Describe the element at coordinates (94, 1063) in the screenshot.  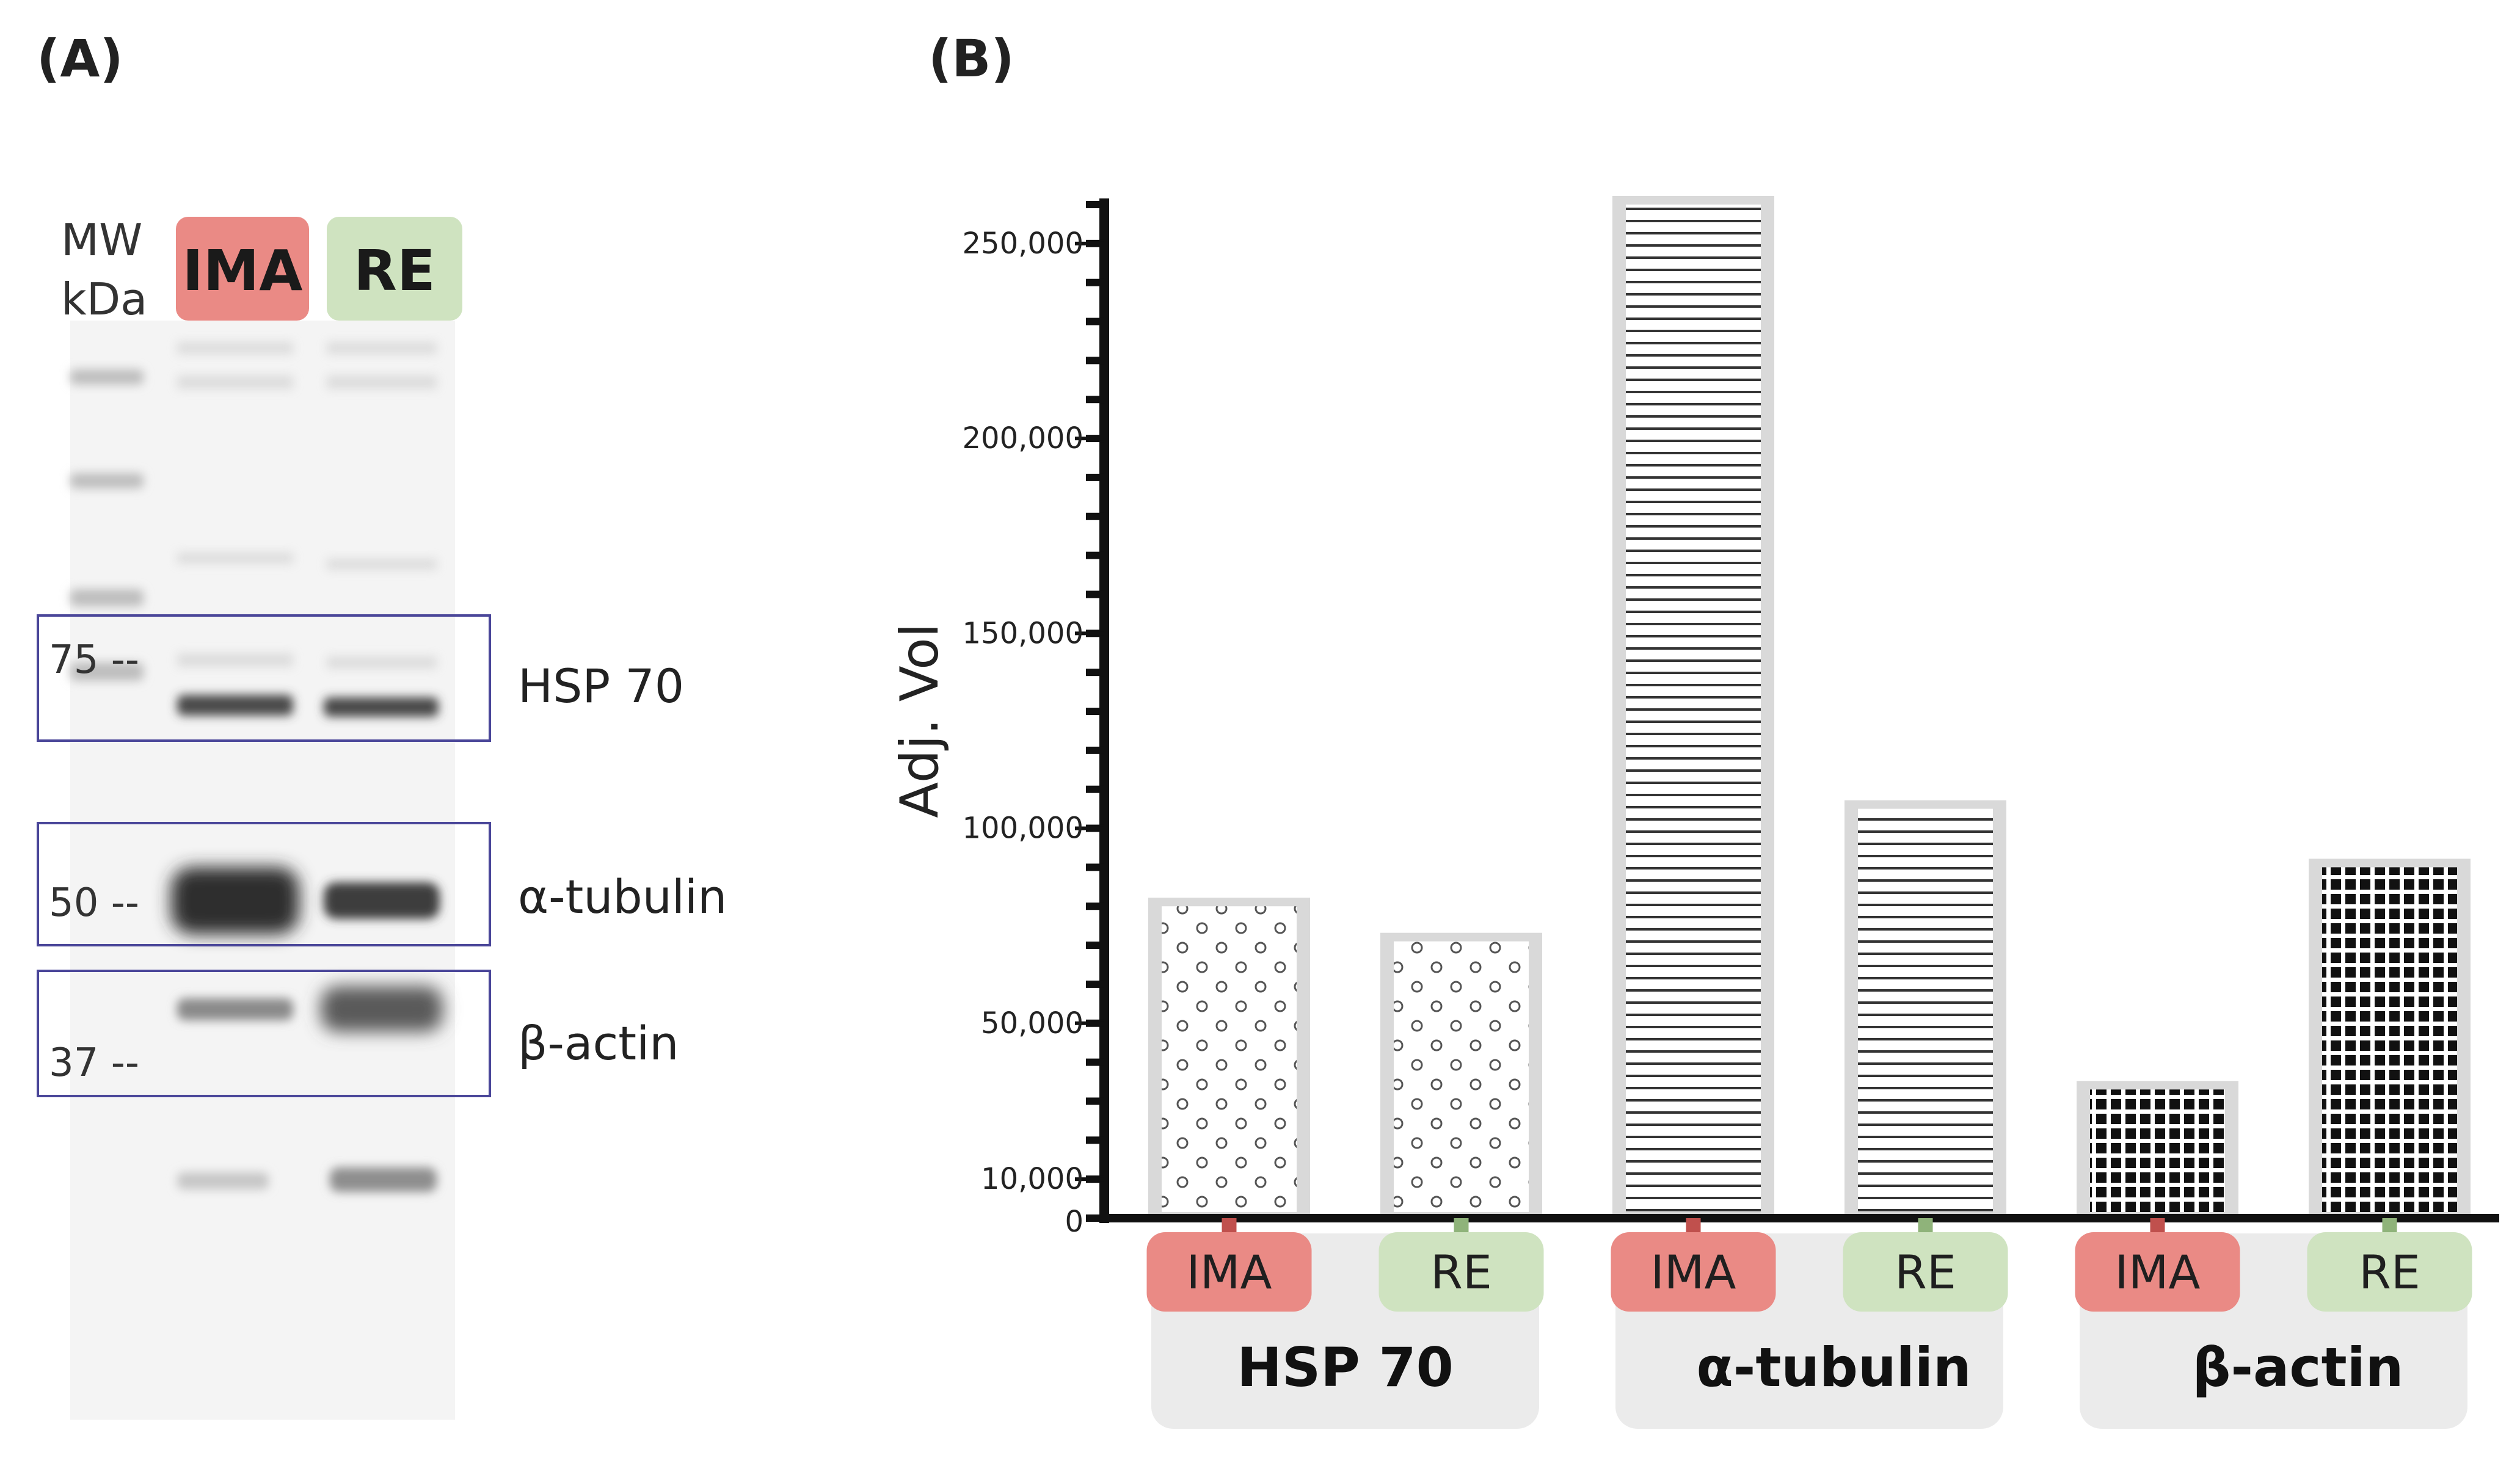
I see `marker-37-label: 37 --` at that location.